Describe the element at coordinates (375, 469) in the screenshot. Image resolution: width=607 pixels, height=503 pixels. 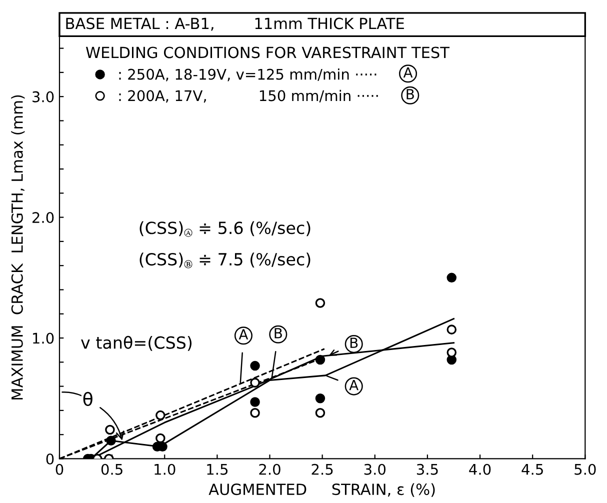
I see `x-tick-label: 3.0` at that location.